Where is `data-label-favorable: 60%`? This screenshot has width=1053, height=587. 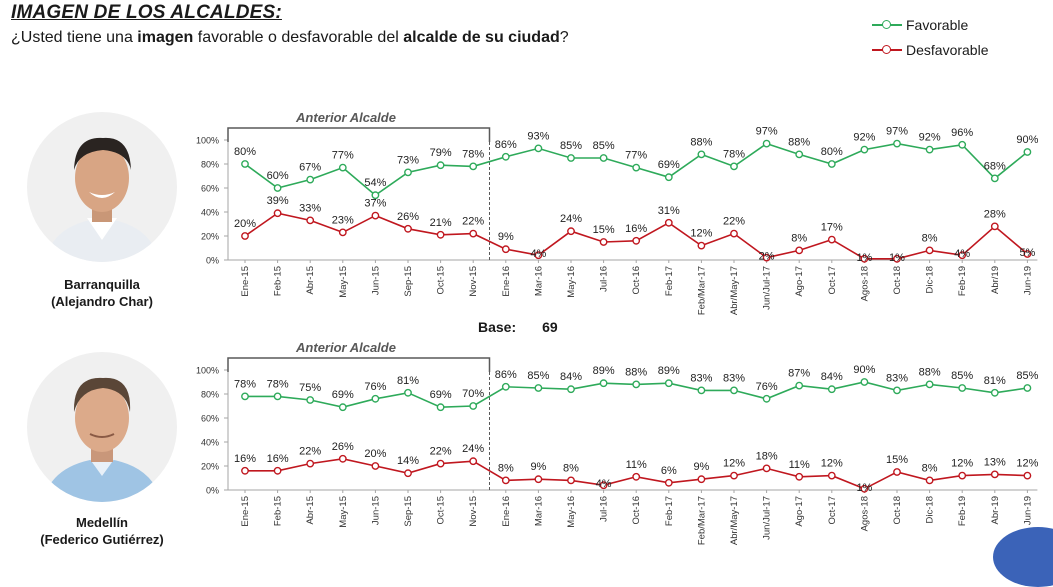 data-label-favorable: 60% is located at coordinates (278, 176).